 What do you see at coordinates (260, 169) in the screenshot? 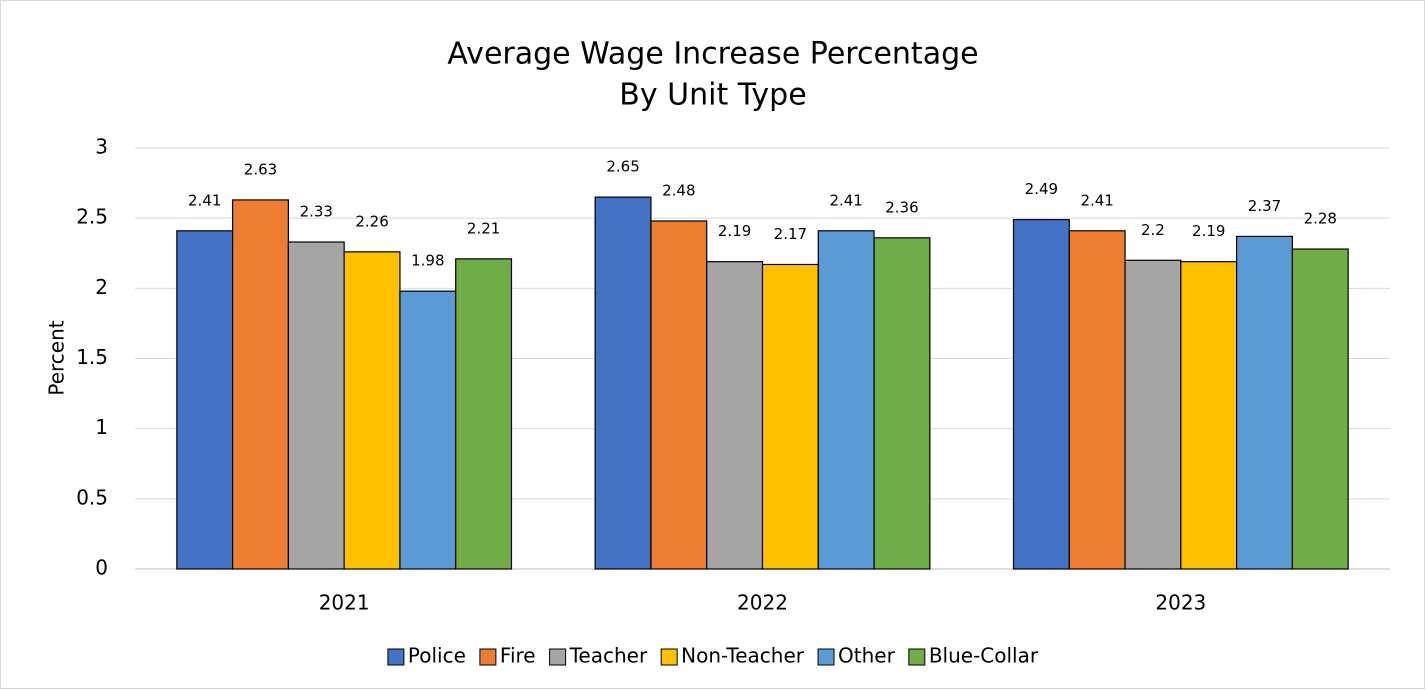
I see `data-label: 2.63` at bounding box center [260, 169].